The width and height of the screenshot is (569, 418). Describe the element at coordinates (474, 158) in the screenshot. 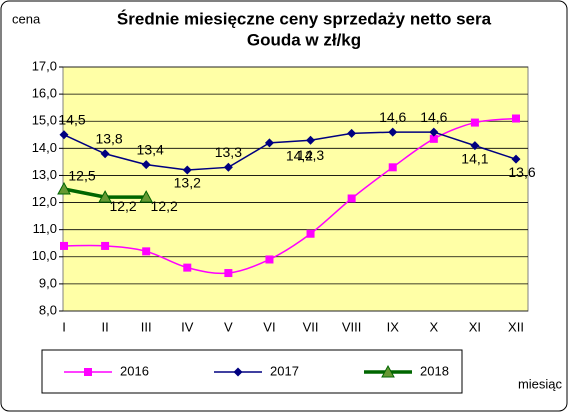

I see `data-label: 14,1` at that location.